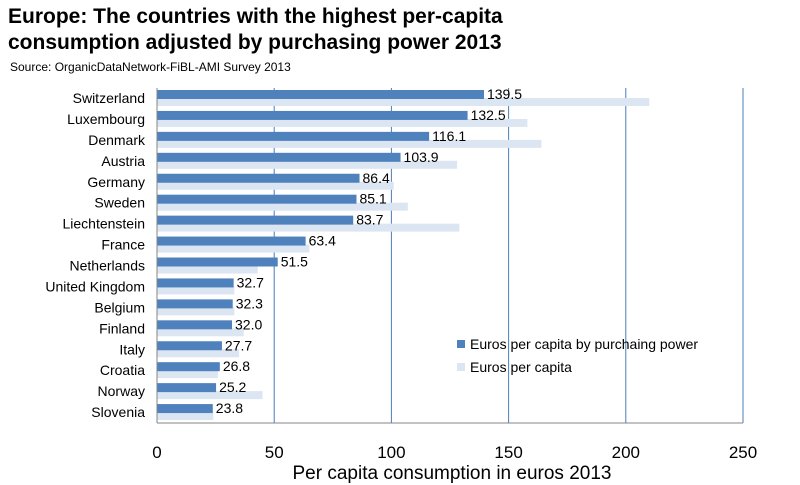  I want to click on data-label: 83.7, so click(369, 220).